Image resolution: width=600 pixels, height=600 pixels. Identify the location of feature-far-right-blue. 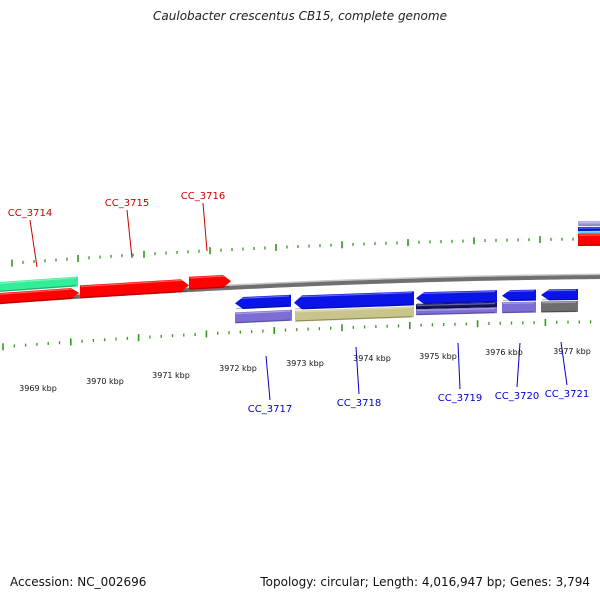
(589, 228).